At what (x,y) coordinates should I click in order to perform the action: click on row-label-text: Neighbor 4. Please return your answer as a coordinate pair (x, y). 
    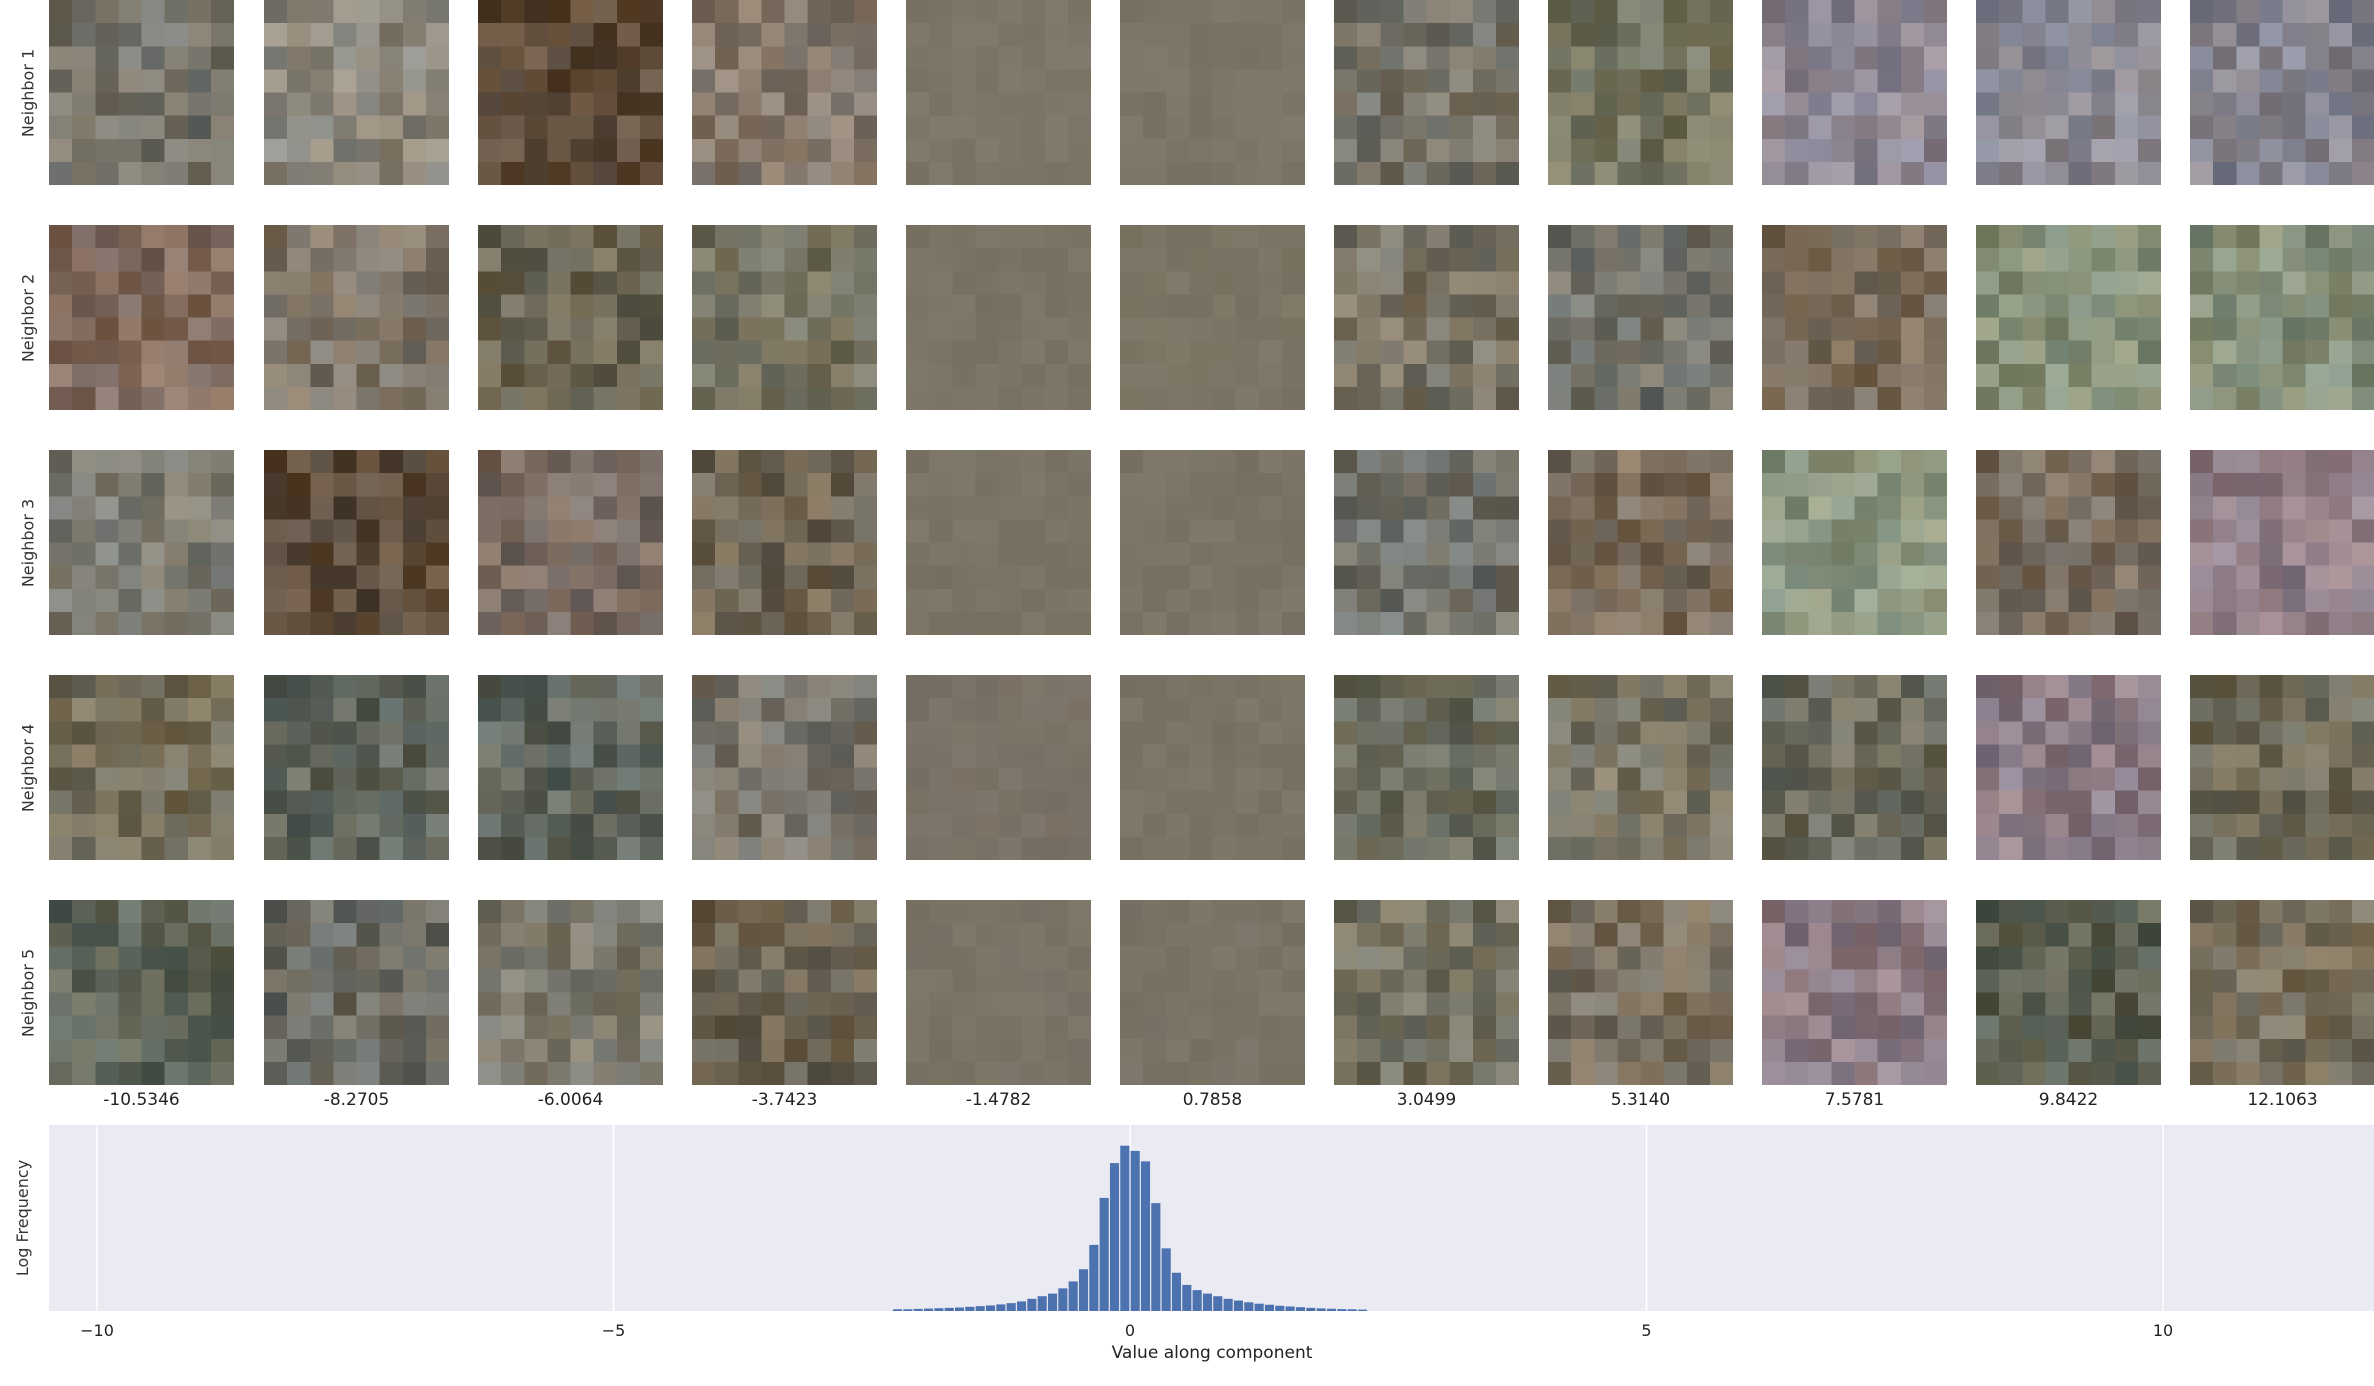
    Looking at the image, I should click on (28, 767).